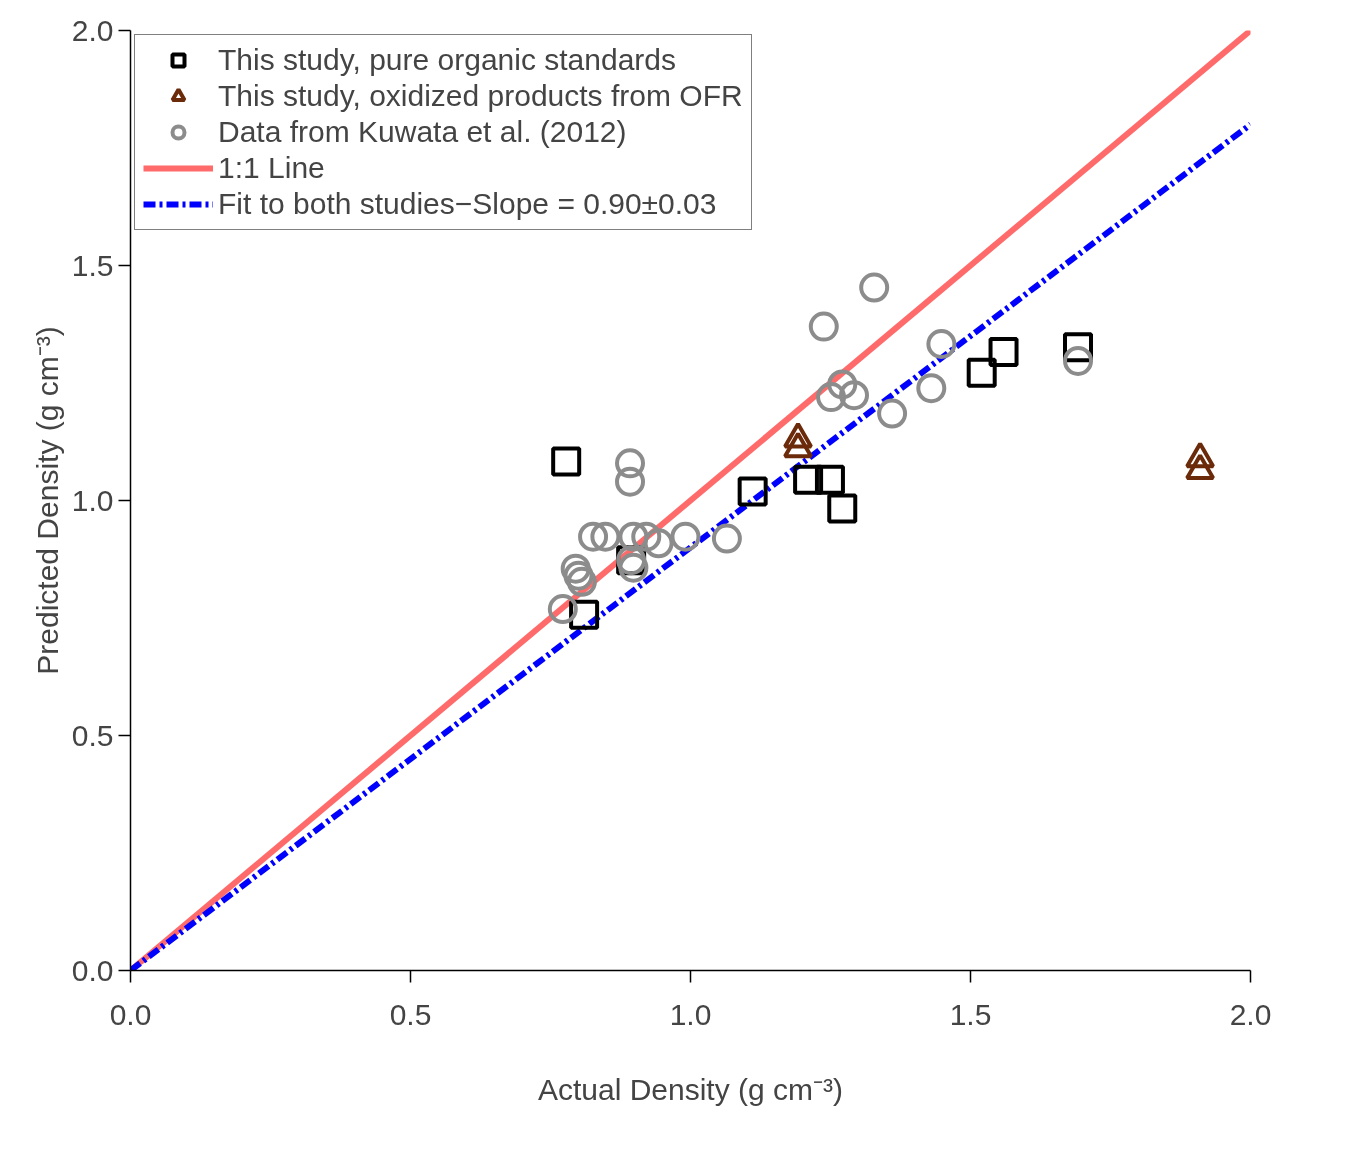  Describe the element at coordinates (447, 60) in the screenshot. I see `legend-label: This study, pure organic standards` at that location.